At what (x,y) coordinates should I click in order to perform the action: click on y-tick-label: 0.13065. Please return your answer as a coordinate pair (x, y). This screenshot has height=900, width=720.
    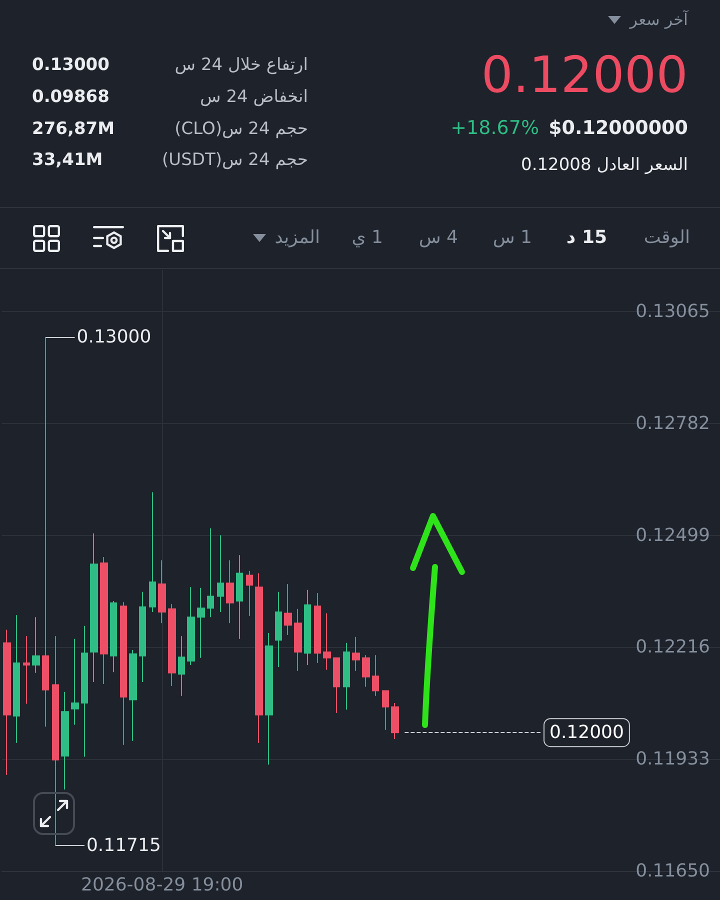
    Looking at the image, I should click on (673, 311).